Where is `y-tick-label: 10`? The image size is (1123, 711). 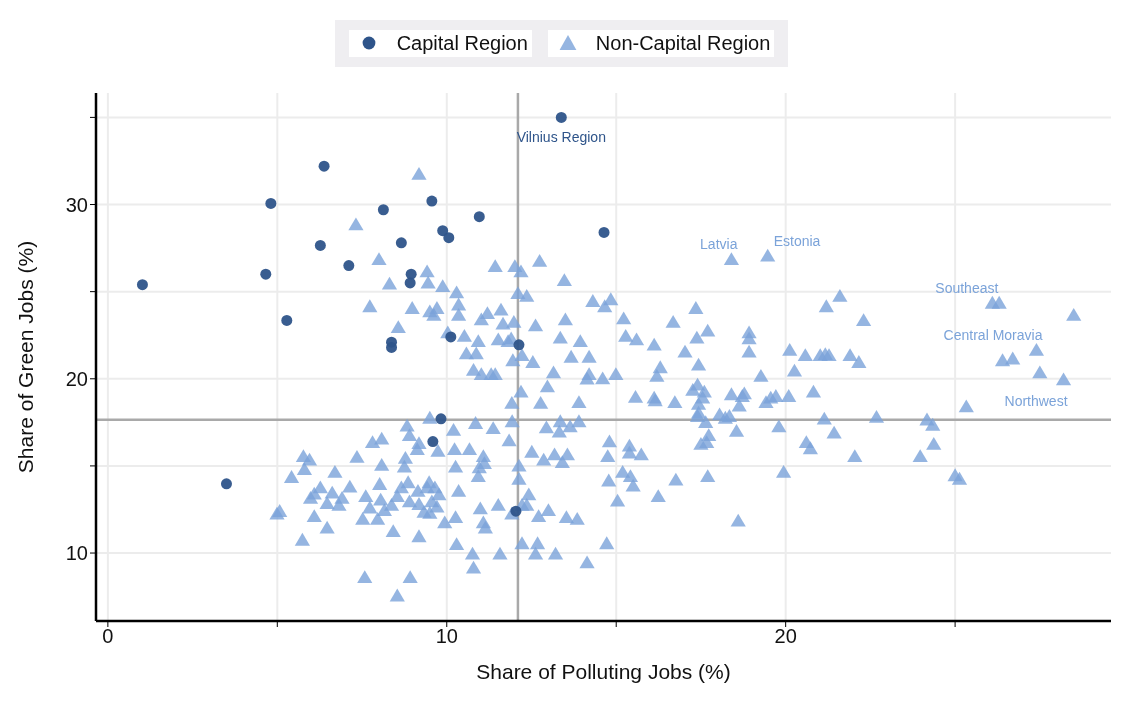
y-tick-label: 10 is located at coordinates (76, 553).